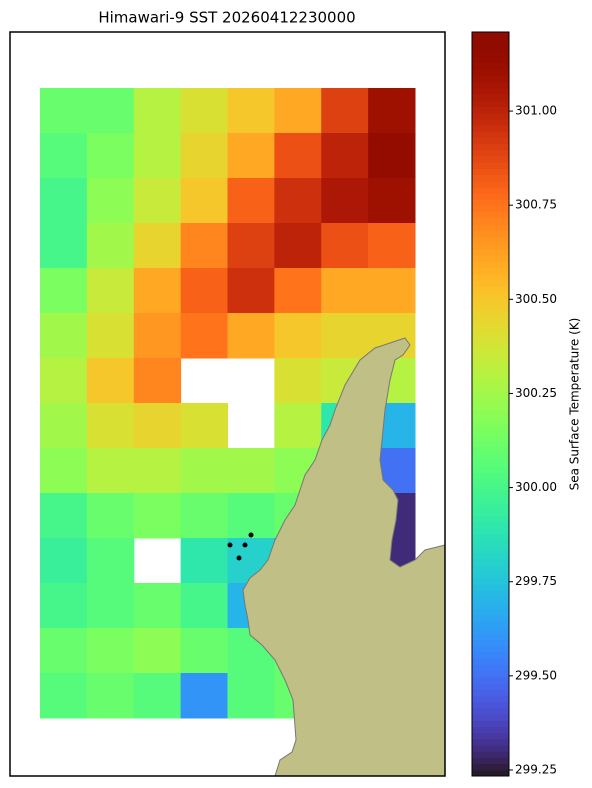 The width and height of the screenshot is (592, 788). I want to click on station-points, so click(240, 546).